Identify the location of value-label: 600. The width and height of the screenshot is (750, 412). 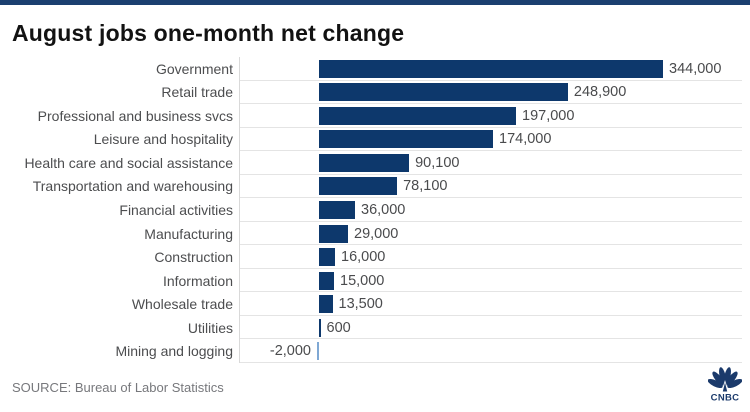
(338, 327).